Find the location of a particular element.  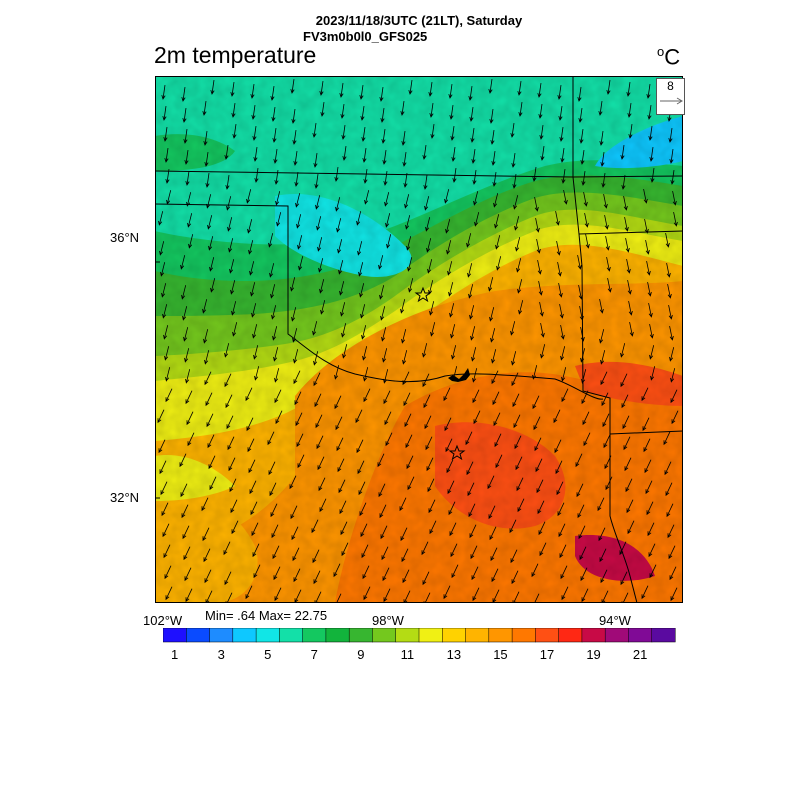

plot-title: 2m temperature is located at coordinates (235, 55).